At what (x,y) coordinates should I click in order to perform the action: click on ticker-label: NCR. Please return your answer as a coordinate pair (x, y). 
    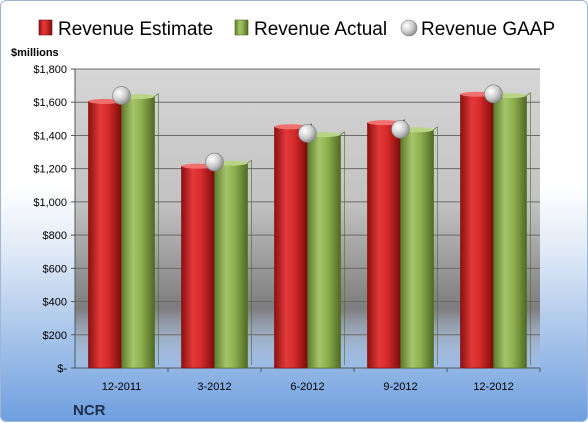
    Looking at the image, I should click on (89, 410).